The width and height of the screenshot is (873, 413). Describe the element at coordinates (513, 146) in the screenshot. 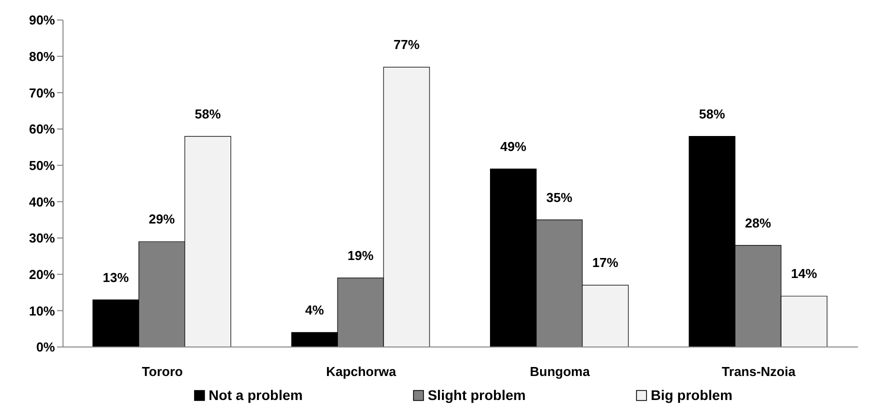

I see `data-label: 49%` at that location.